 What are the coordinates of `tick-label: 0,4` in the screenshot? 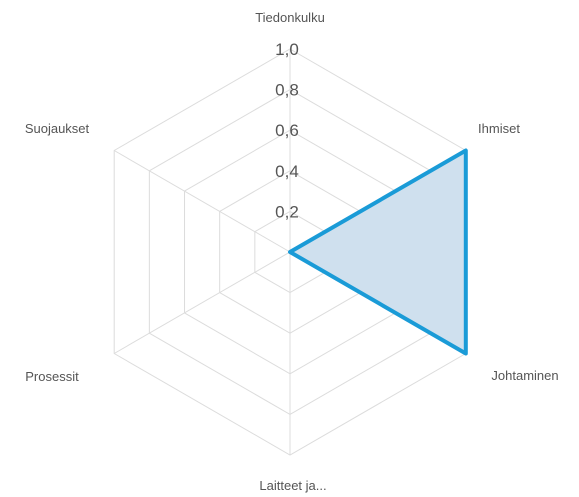 It's located at (287, 171).